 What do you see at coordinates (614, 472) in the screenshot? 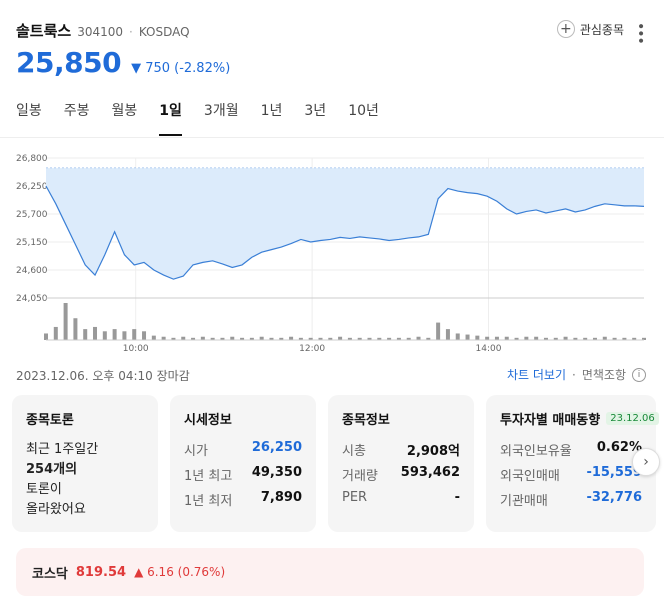
I see `investor-value: -15,559` at bounding box center [614, 472].